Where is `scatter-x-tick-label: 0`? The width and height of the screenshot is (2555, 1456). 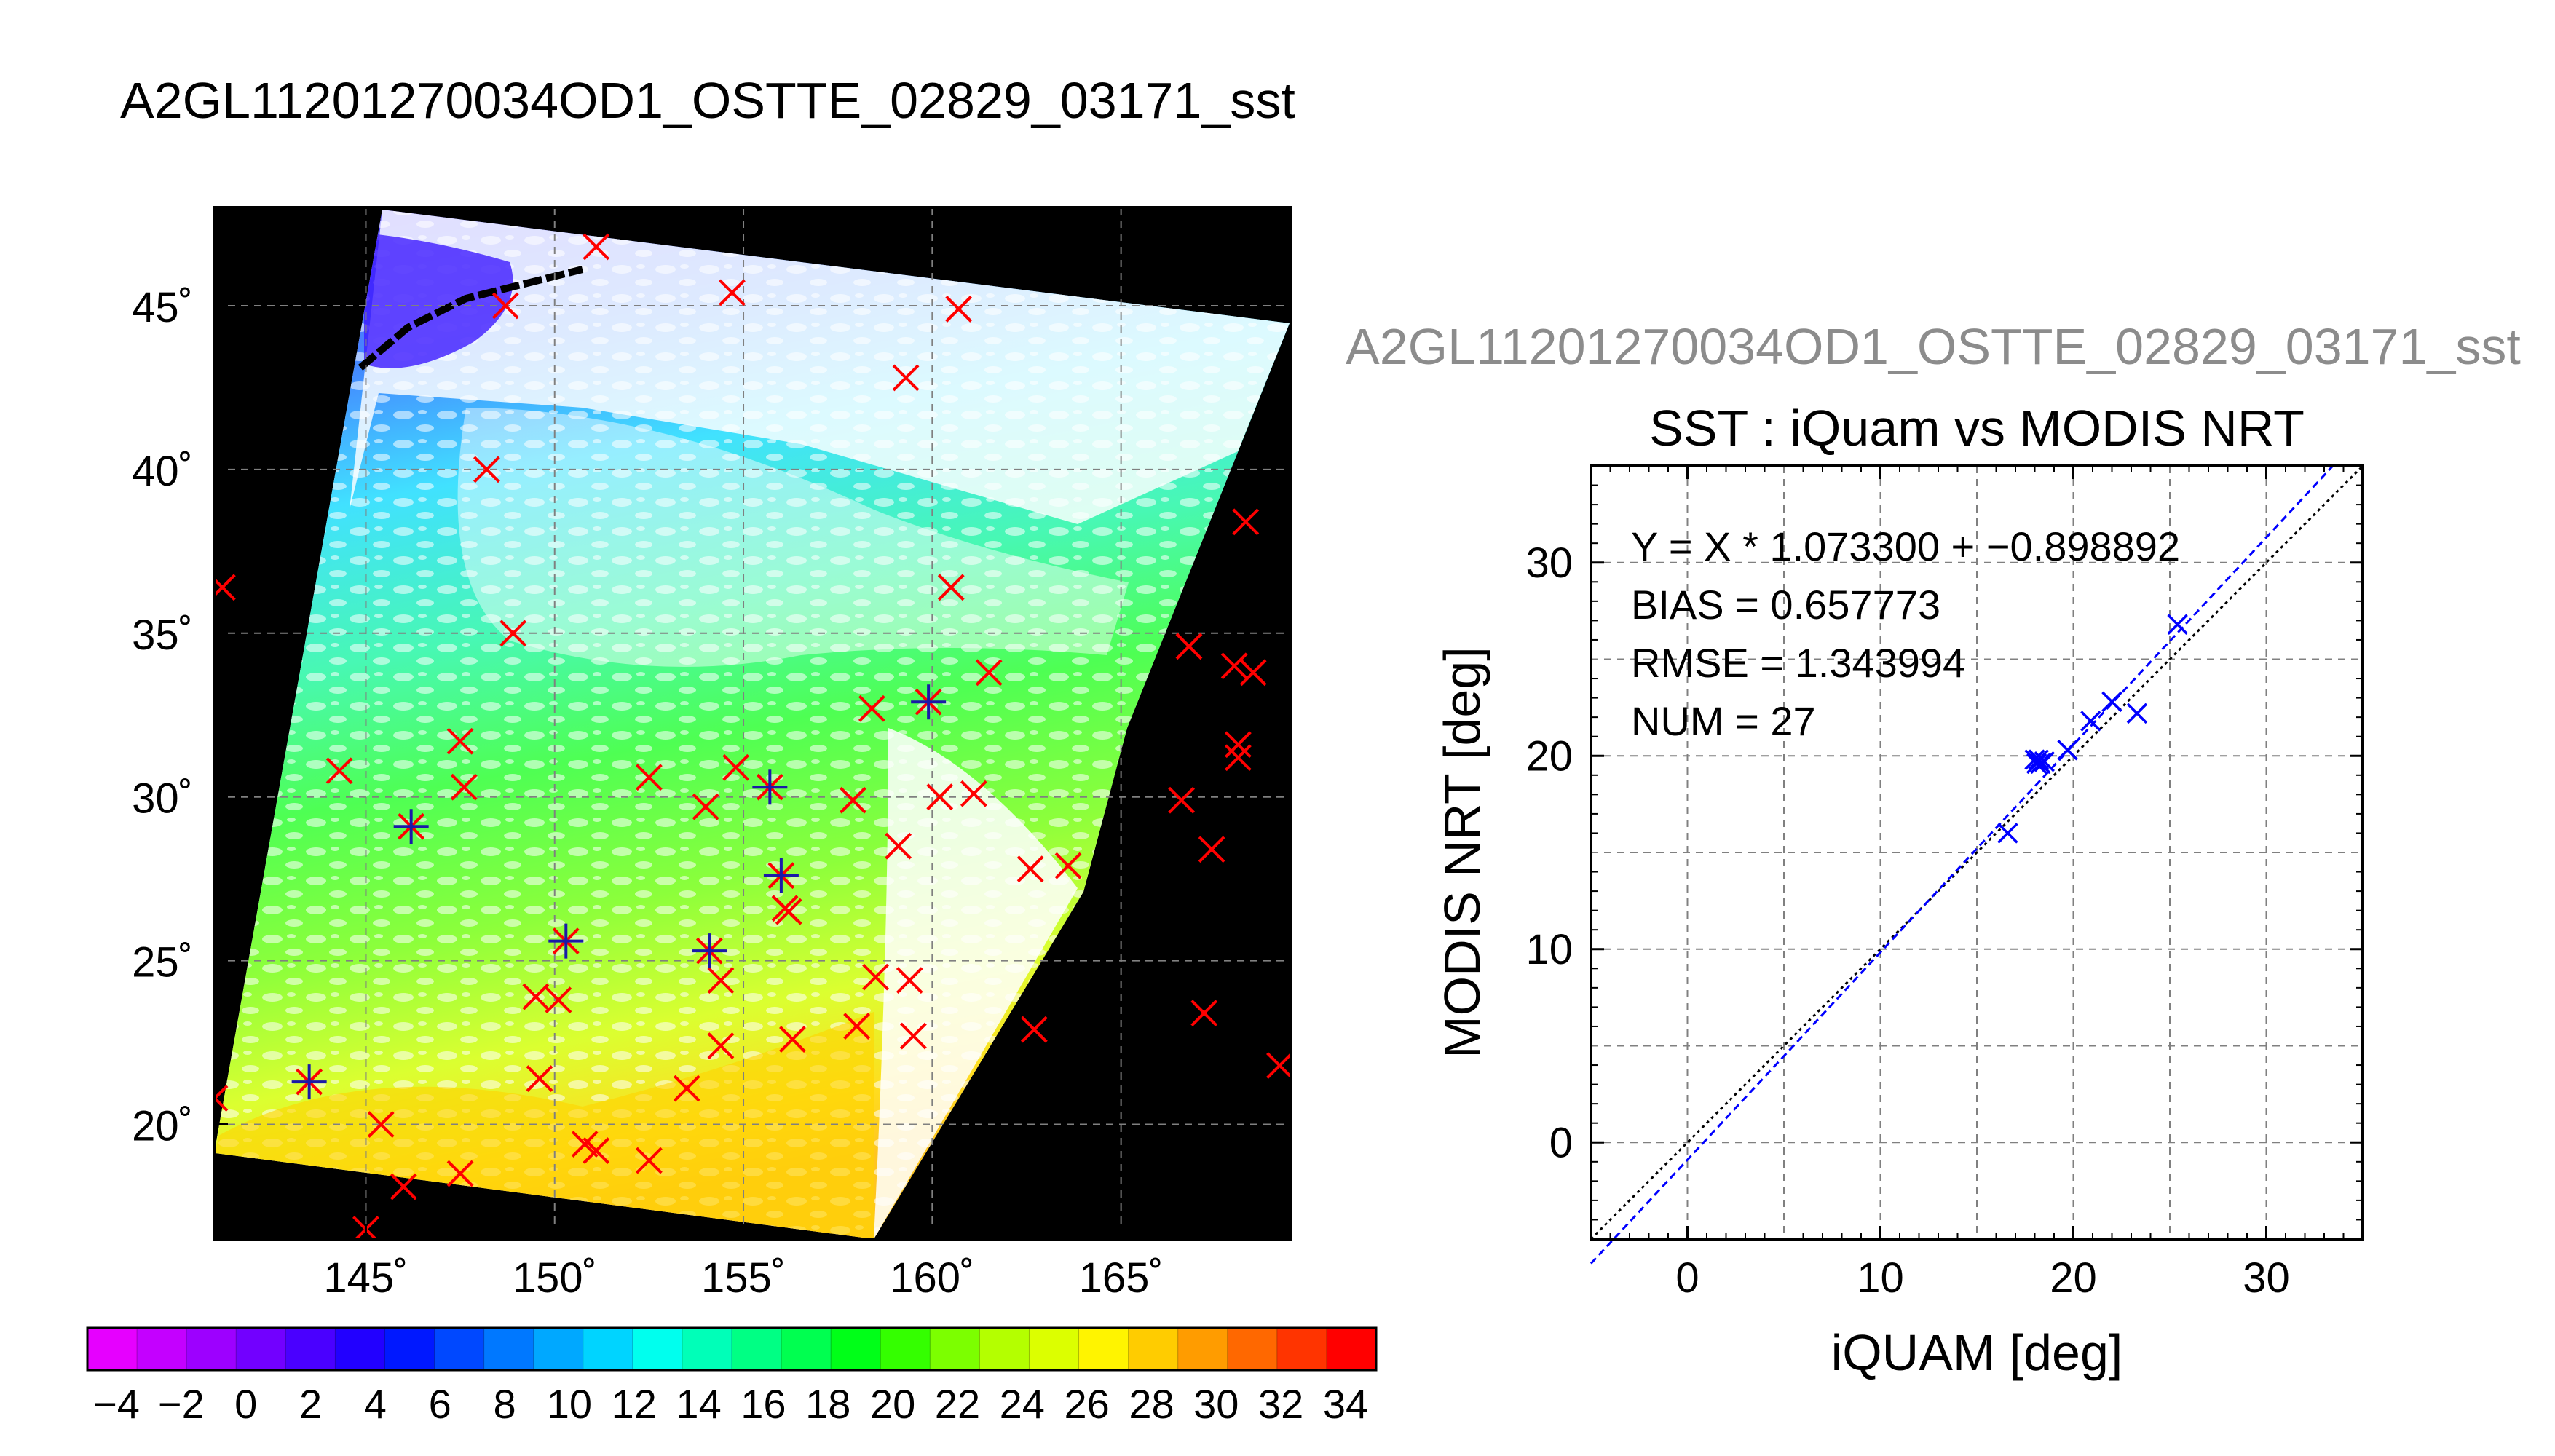 scatter-x-tick-label: 0 is located at coordinates (1687, 1278).